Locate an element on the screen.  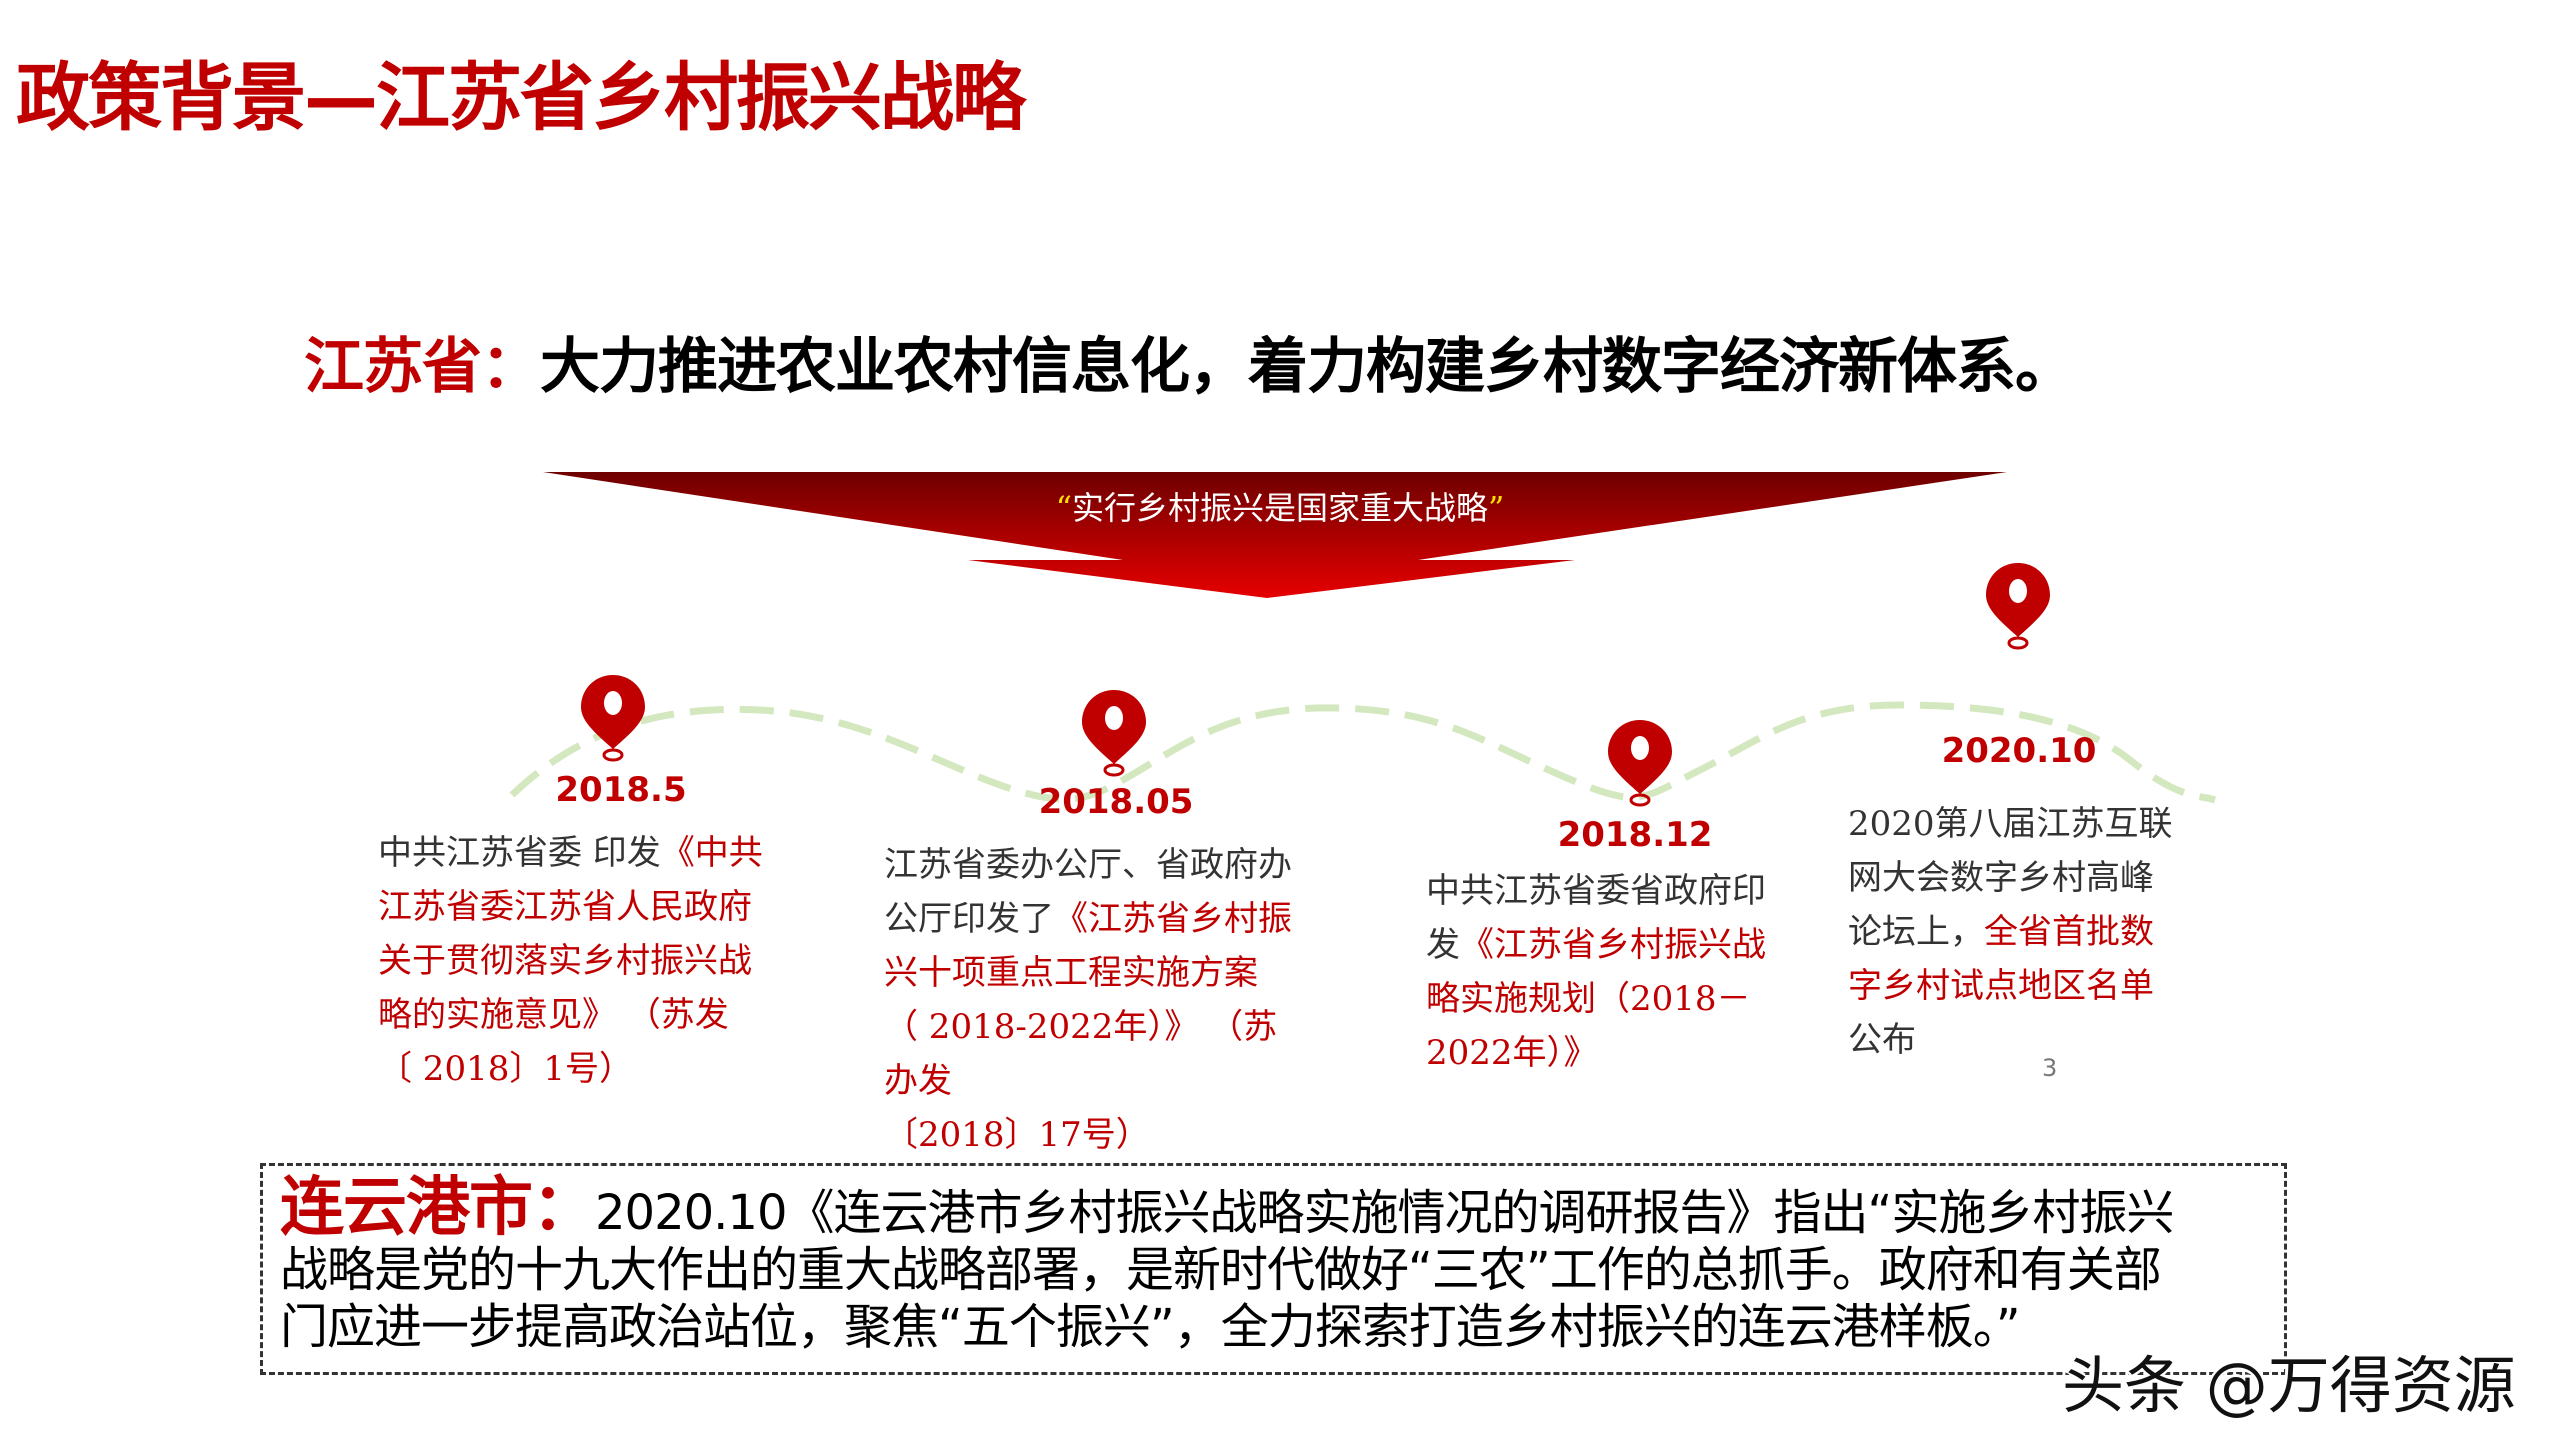
highlighted-text: 关于贯彻落实乡村振兴战 is located at coordinates (565, 961).